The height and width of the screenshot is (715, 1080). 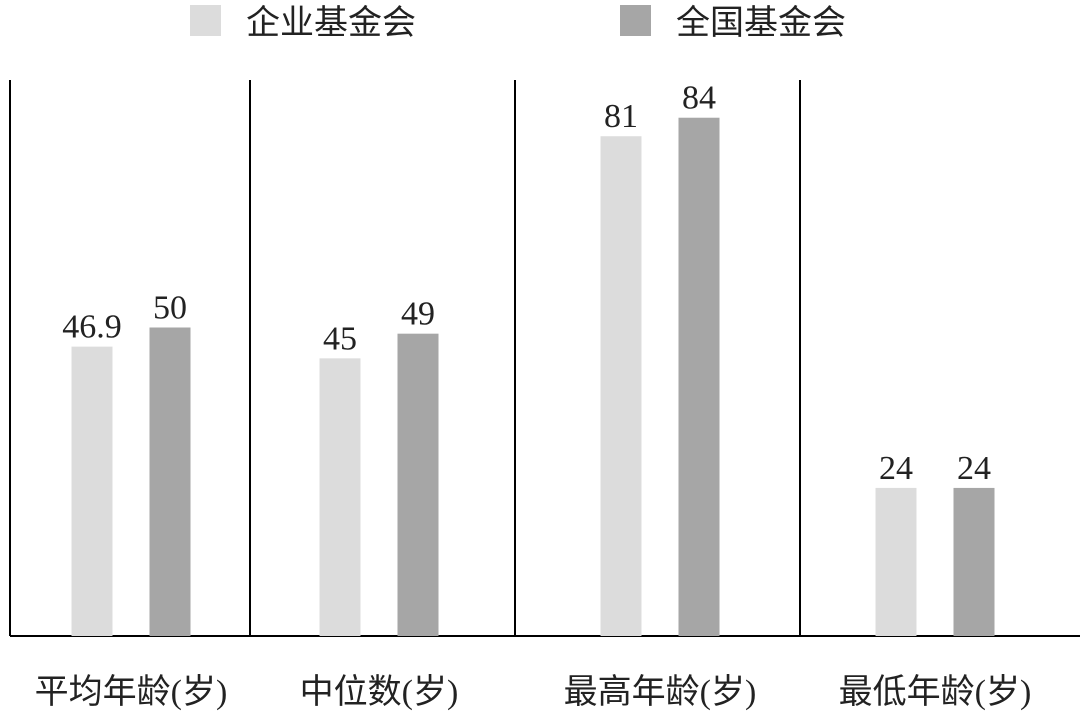 What do you see at coordinates (340, 338) in the screenshot?
I see `value-label: 45` at bounding box center [340, 338].